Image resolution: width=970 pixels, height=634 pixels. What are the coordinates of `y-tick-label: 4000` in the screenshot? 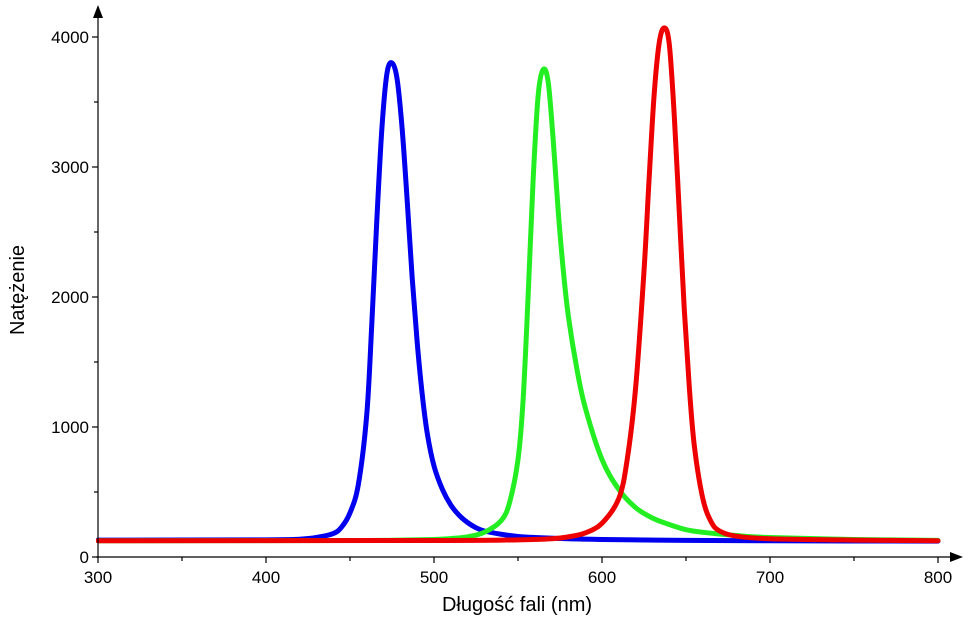 It's located at (70, 37).